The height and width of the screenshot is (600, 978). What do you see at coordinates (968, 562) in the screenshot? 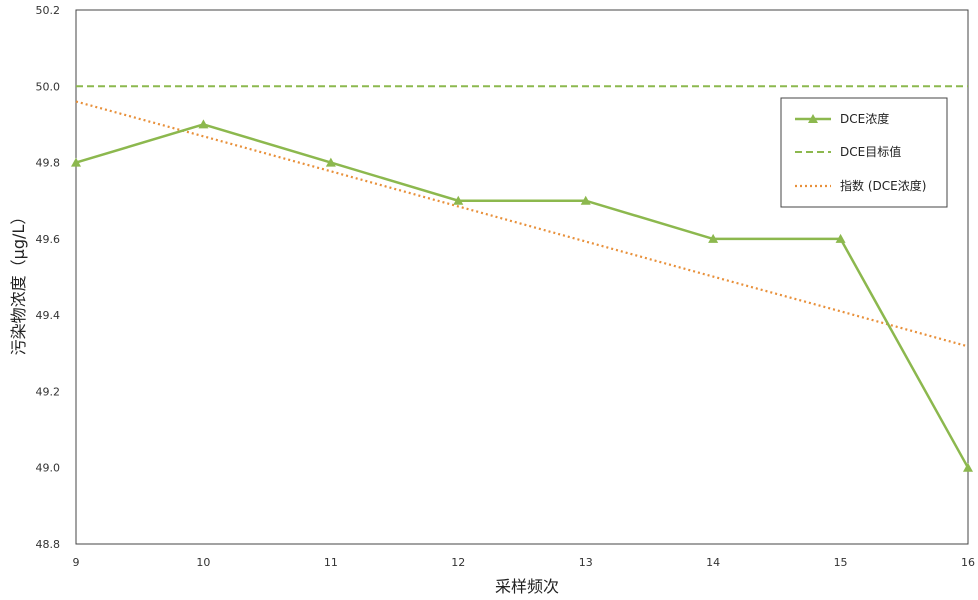
I see `x-tick-label: 16` at bounding box center [968, 562].